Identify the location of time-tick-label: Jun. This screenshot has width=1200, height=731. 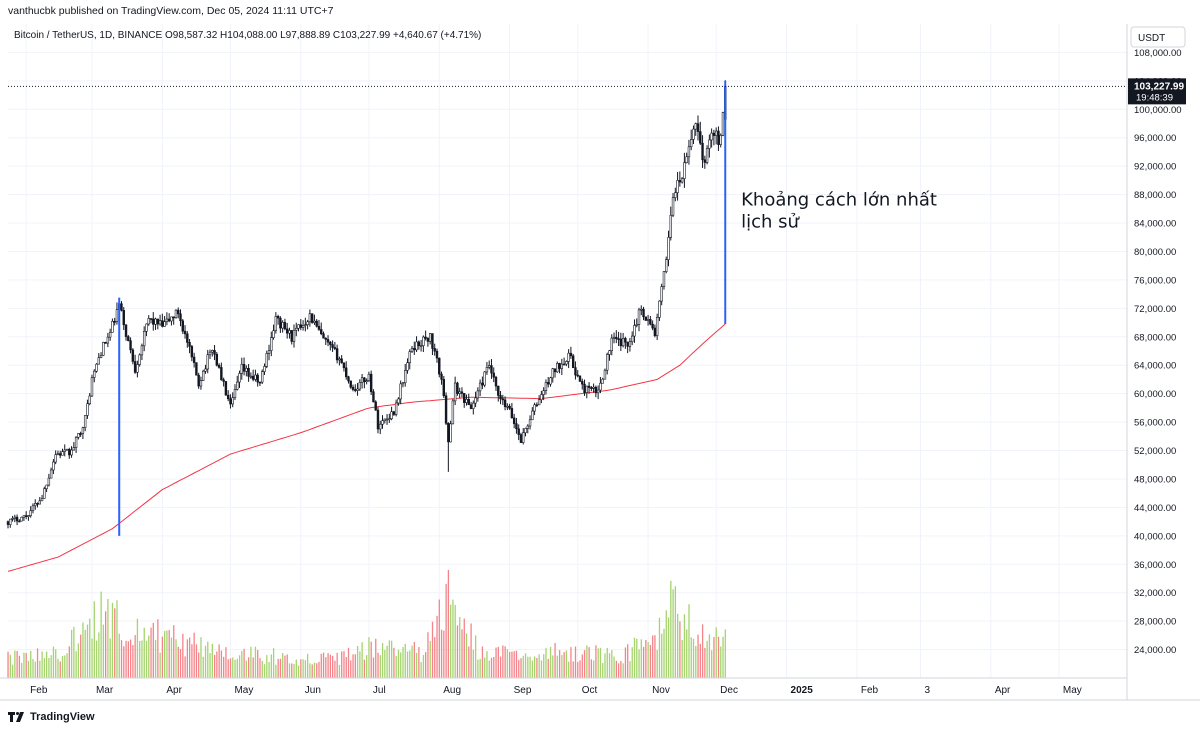
(313, 690).